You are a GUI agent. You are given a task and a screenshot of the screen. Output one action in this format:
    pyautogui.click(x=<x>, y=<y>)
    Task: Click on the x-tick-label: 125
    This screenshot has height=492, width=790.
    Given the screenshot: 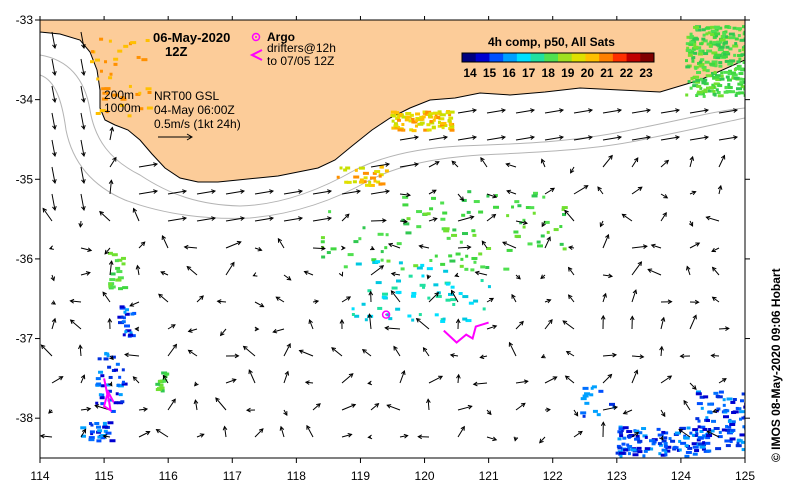 What is the action you would take?
    pyautogui.click(x=745, y=476)
    